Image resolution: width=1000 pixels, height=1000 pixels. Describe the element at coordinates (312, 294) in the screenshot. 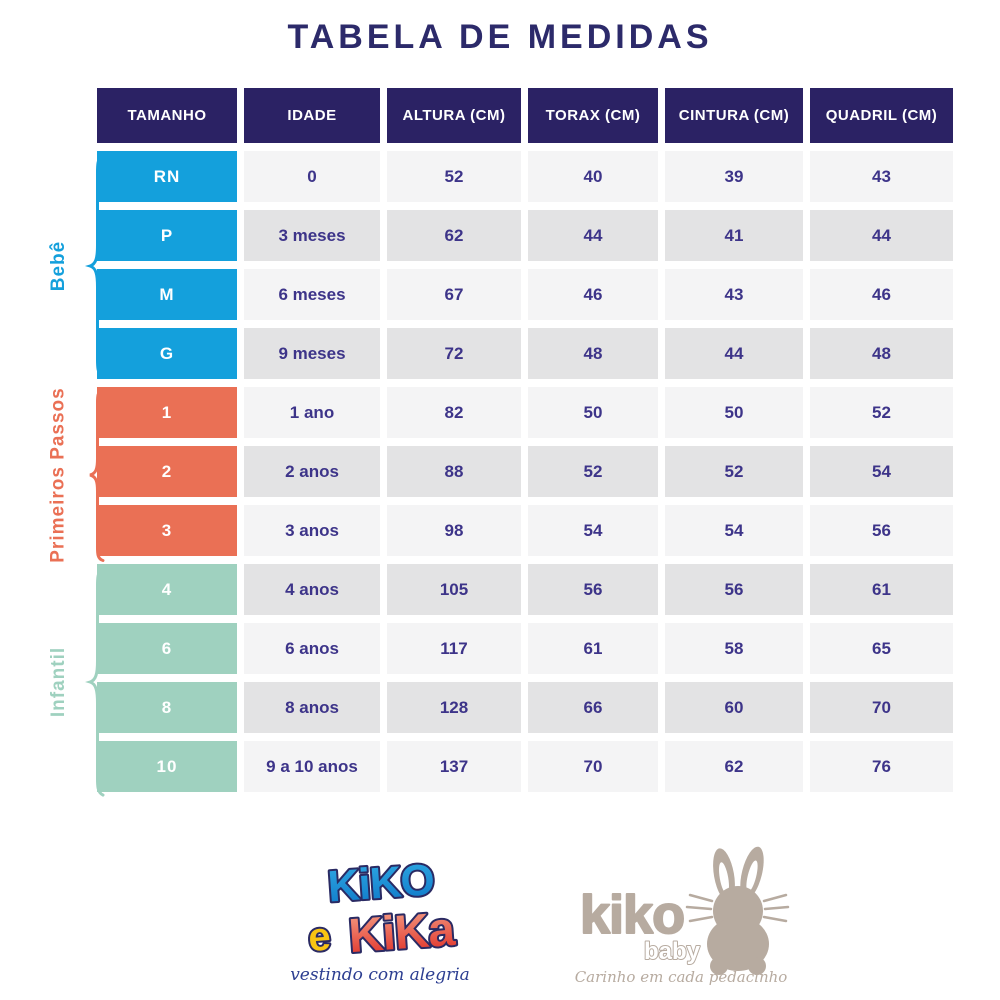

I see `idade-cell: 6 meses` at that location.